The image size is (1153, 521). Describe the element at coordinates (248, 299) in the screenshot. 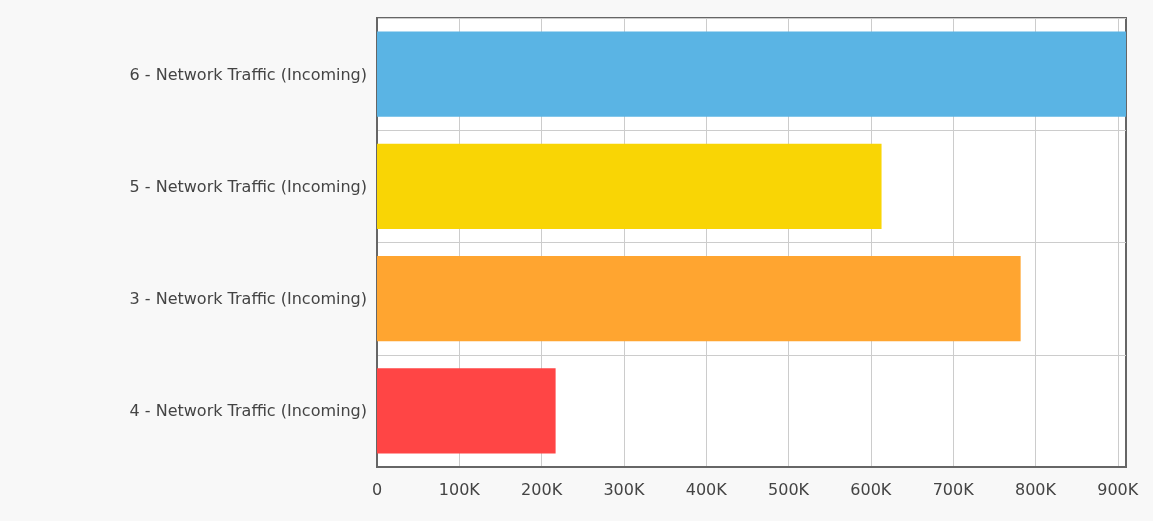

I see `y-tick-label: 3 - Network Traffic (Incoming)` at that location.